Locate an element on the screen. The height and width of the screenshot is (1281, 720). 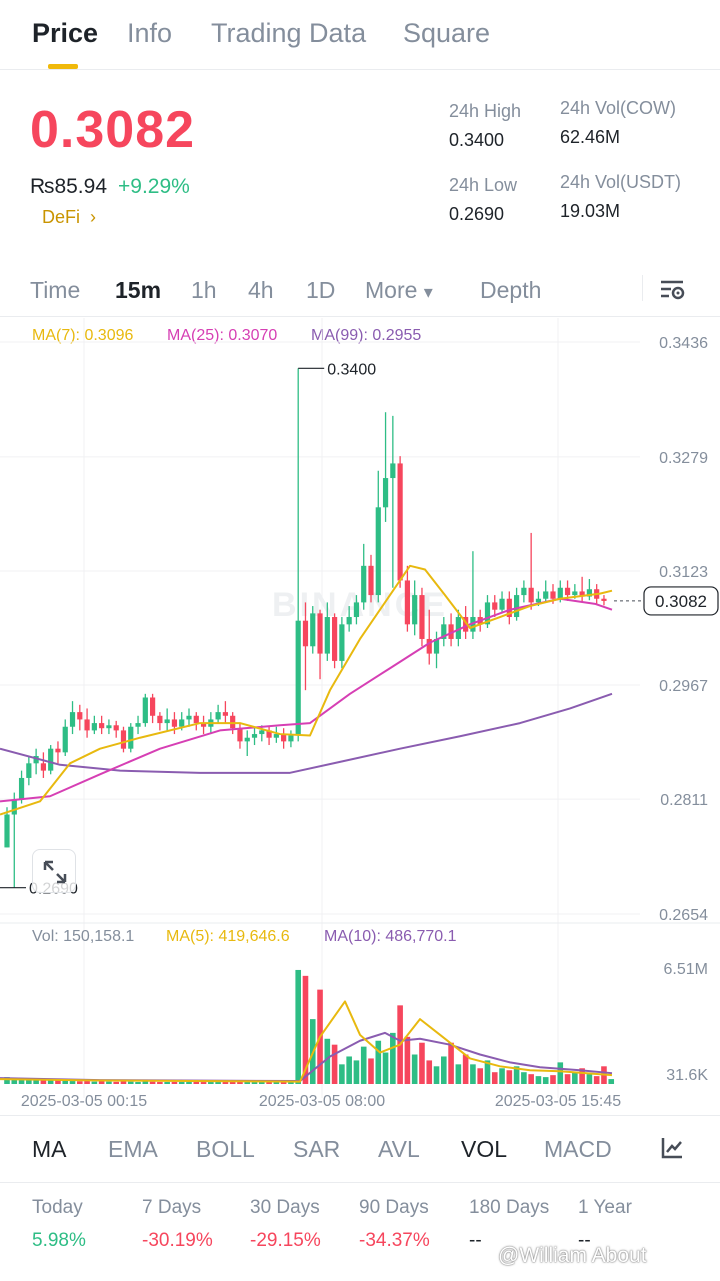
indicator-ema: EMA is located at coordinates (133, 1149).